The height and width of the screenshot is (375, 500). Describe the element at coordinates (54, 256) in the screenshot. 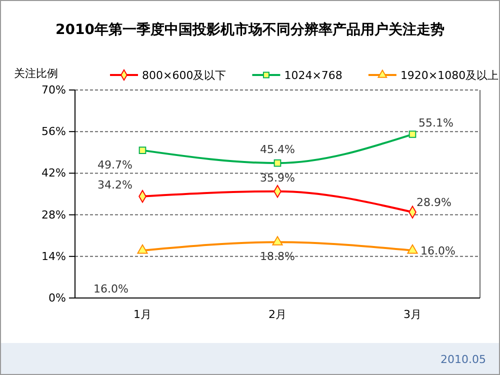

I see `y-tick-label: 14%` at that location.